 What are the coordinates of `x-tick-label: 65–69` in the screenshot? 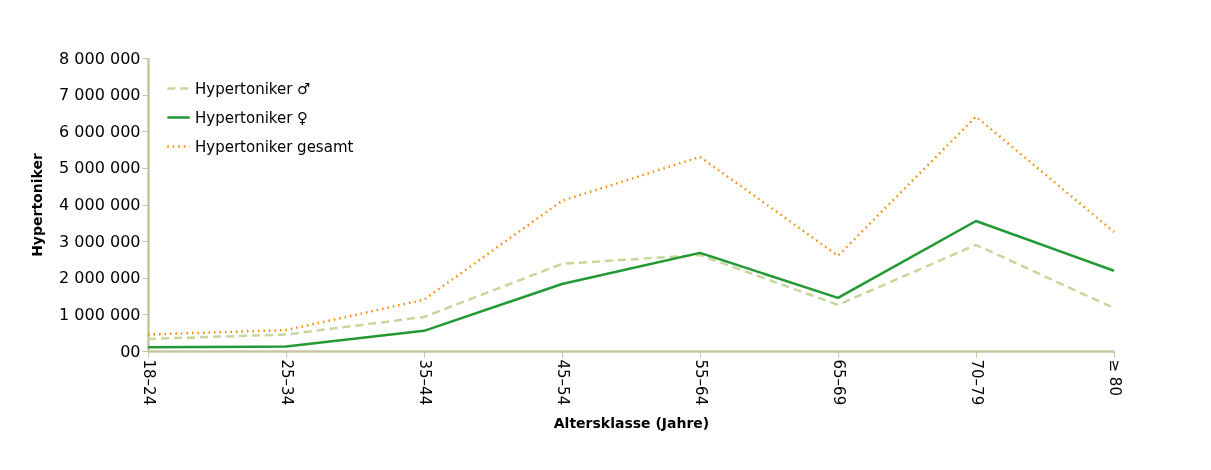 It's located at (838, 382).